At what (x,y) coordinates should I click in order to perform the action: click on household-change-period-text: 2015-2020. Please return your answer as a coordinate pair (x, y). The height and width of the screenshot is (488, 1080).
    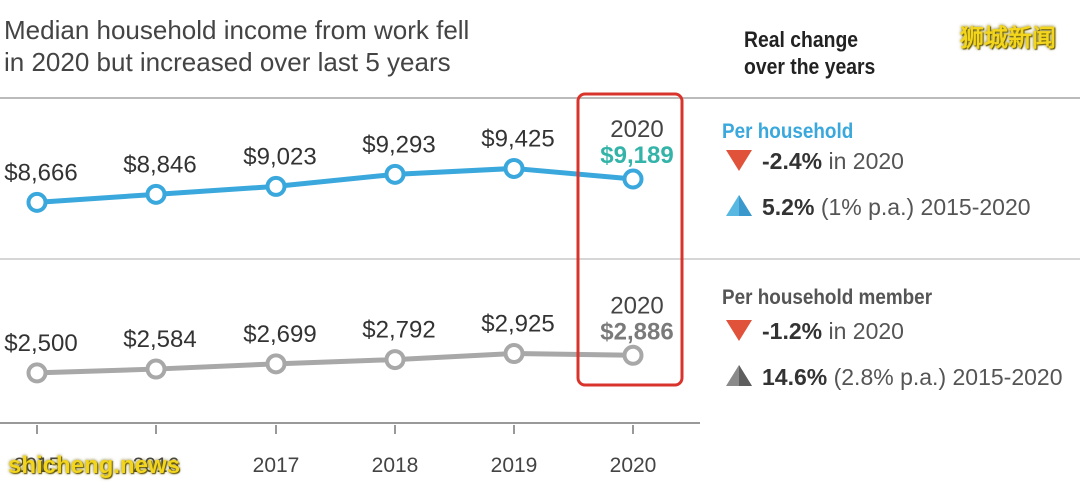
    Looking at the image, I should click on (975, 207).